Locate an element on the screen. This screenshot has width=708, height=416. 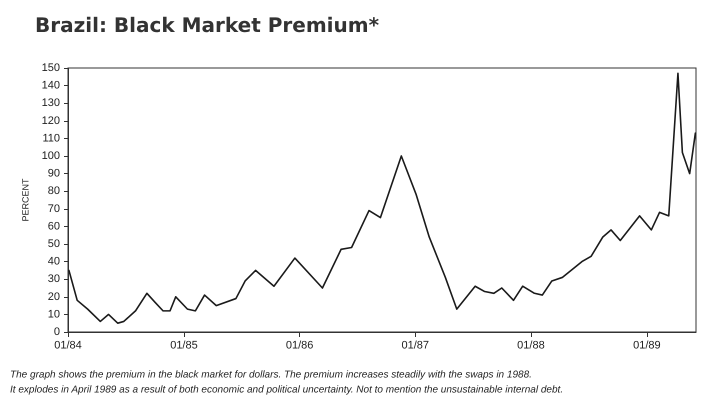
y-tick-label: 40 is located at coordinates (54, 262).